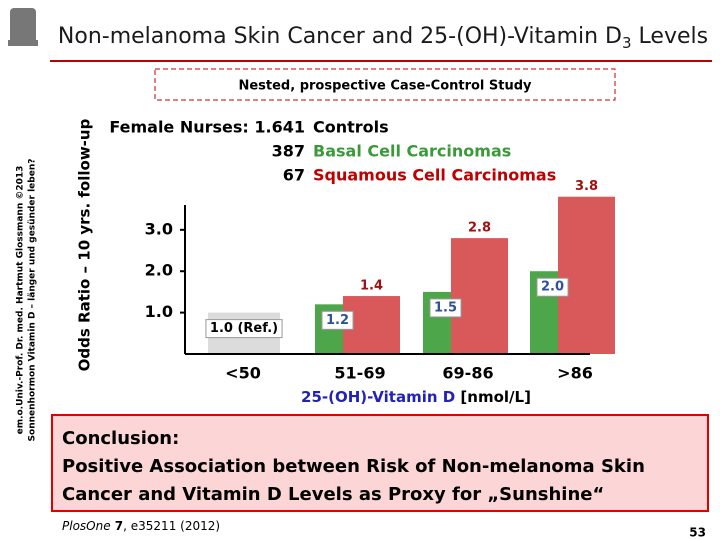 This screenshot has width=720, height=540. What do you see at coordinates (434, 175) in the screenshot?
I see `legend-entry: Squamous Cell Carcinomas` at bounding box center [434, 175].